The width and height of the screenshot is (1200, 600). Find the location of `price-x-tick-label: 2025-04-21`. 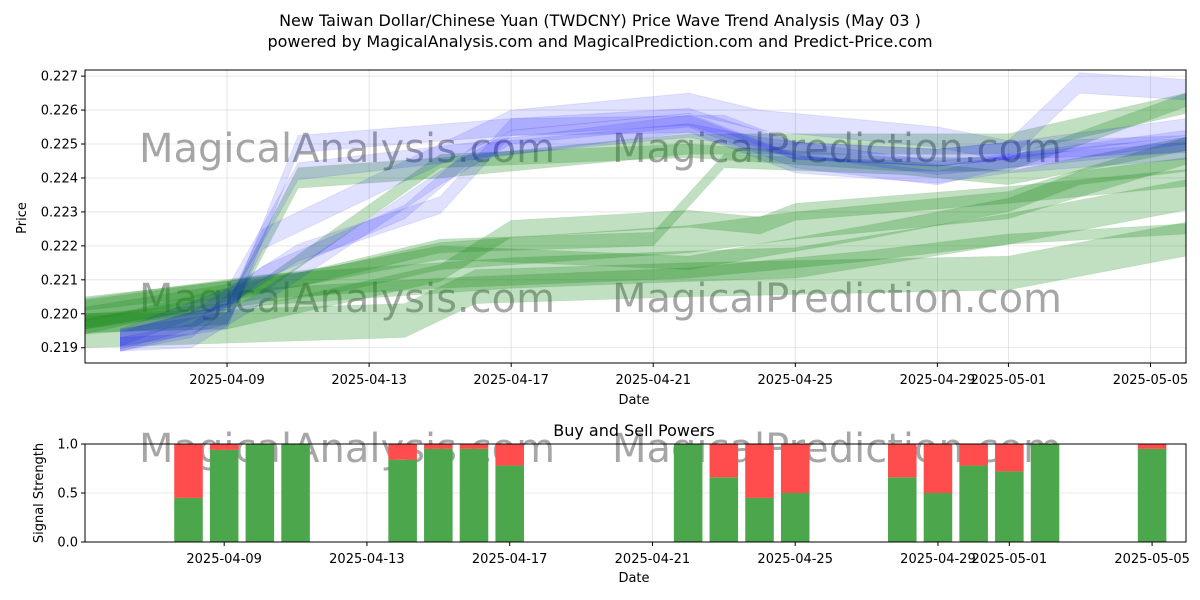

price-x-tick-label: 2025-04-21 is located at coordinates (653, 380).